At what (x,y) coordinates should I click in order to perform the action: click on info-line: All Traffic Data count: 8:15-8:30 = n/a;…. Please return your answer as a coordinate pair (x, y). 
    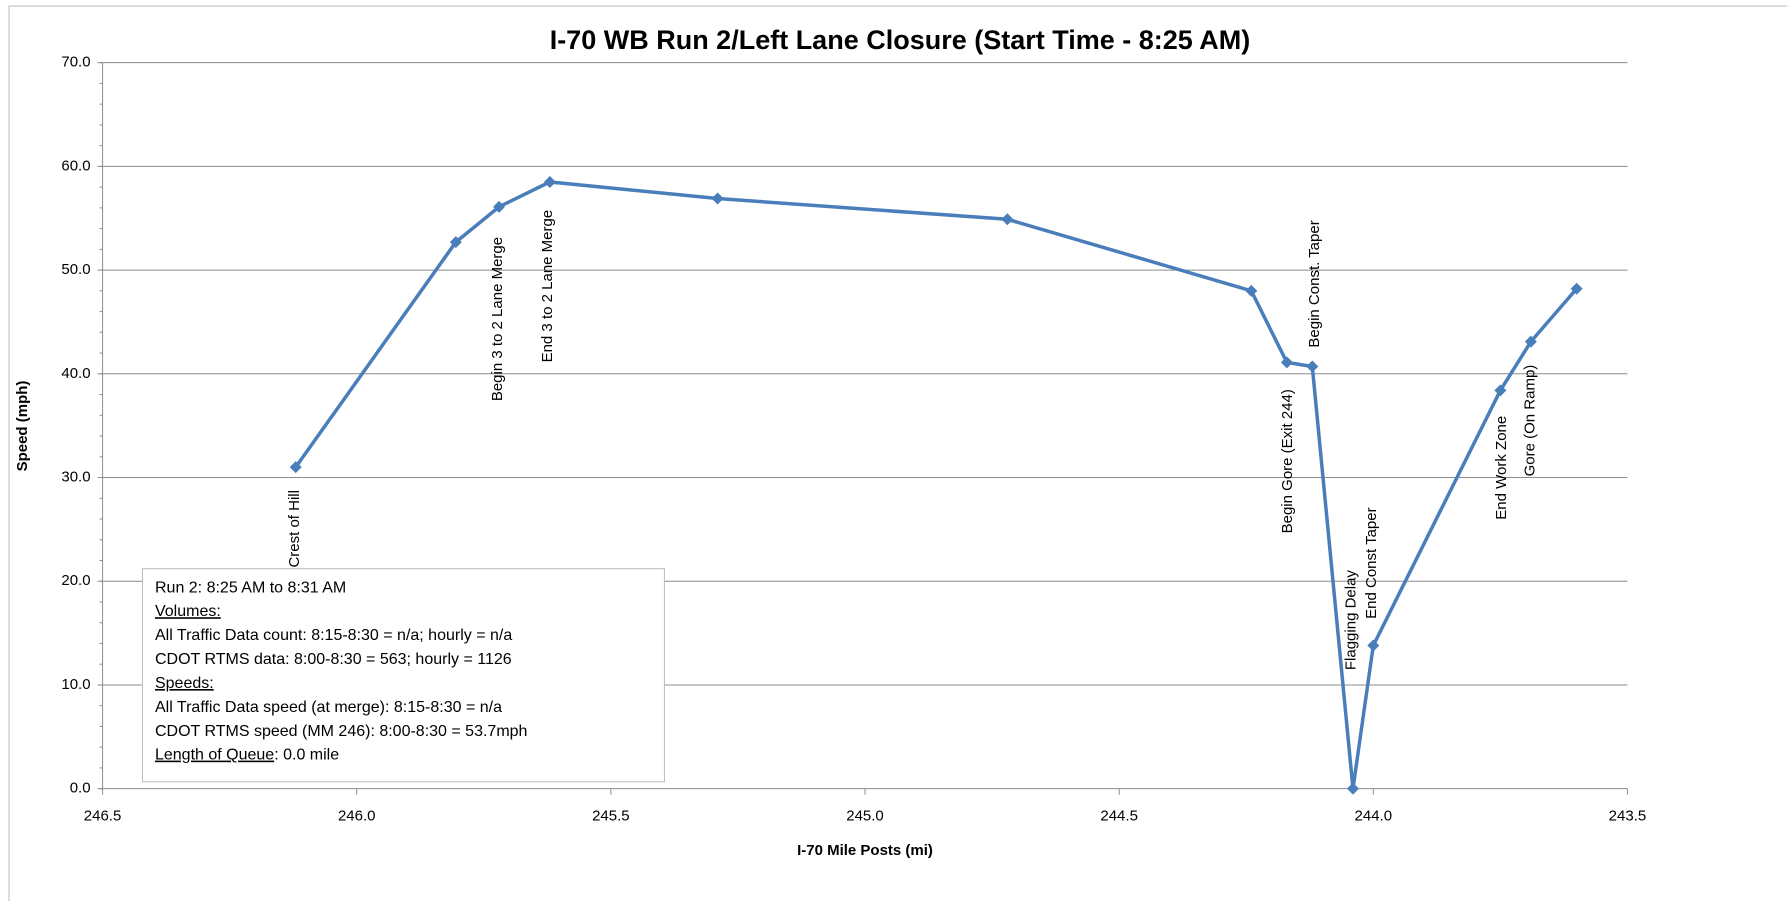
    Looking at the image, I should click on (333, 635).